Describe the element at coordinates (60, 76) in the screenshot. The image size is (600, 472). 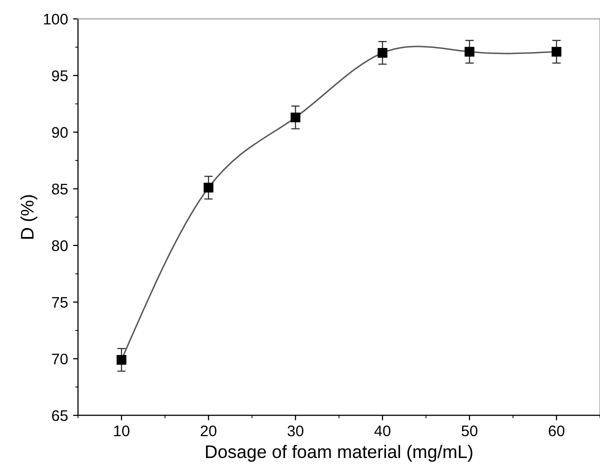
I see `y-tick-label: 95` at that location.